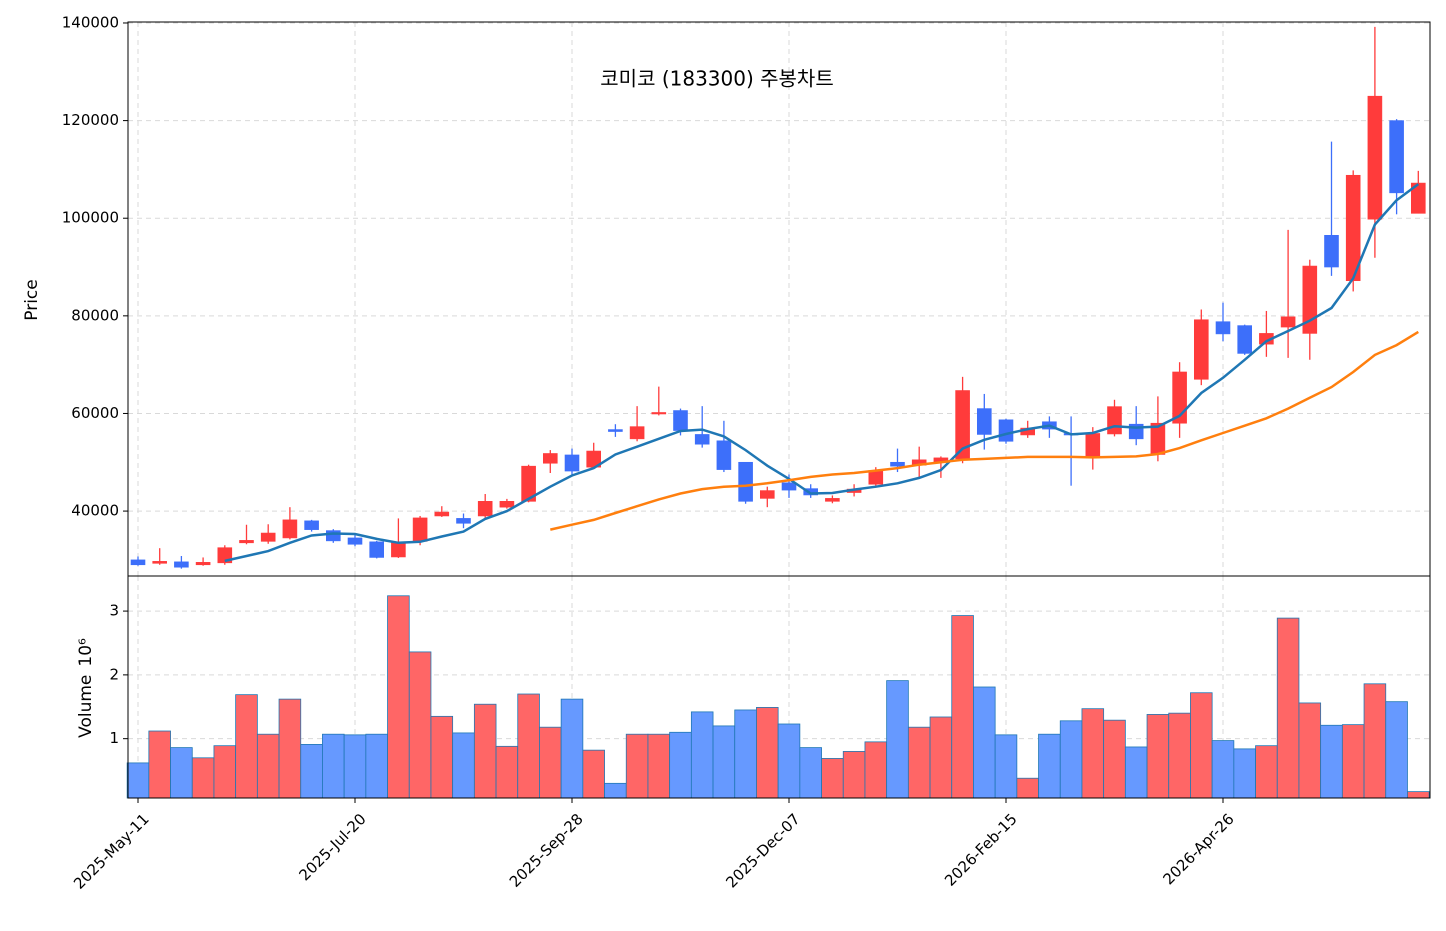 This screenshot has height=931, width=1446. I want to click on volume-axis-title: Volume 10⁶, so click(86, 688).